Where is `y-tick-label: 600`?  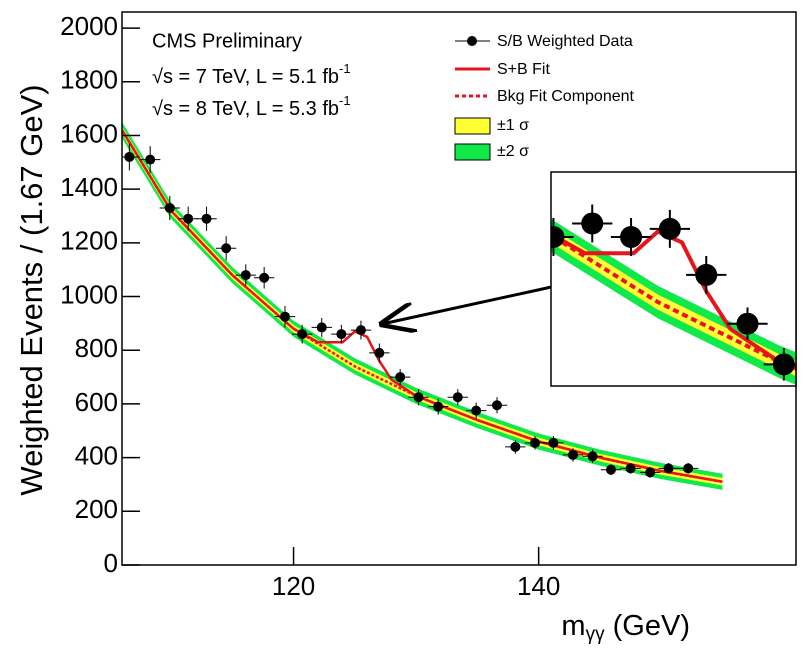 y-tick-label: 600 is located at coordinates (96, 402).